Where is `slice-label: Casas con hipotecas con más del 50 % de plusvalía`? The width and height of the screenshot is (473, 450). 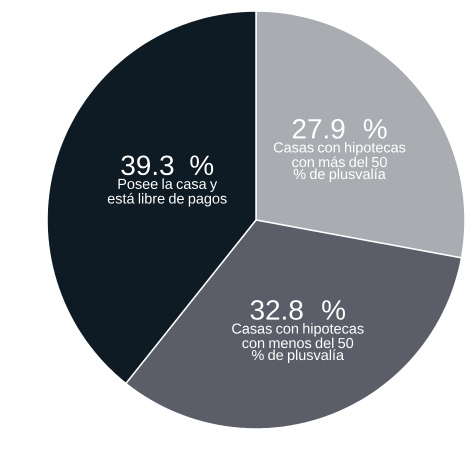
slice-label: Casas con hipotecas con más del 50 % de plusvalía is located at coordinates (340, 162).